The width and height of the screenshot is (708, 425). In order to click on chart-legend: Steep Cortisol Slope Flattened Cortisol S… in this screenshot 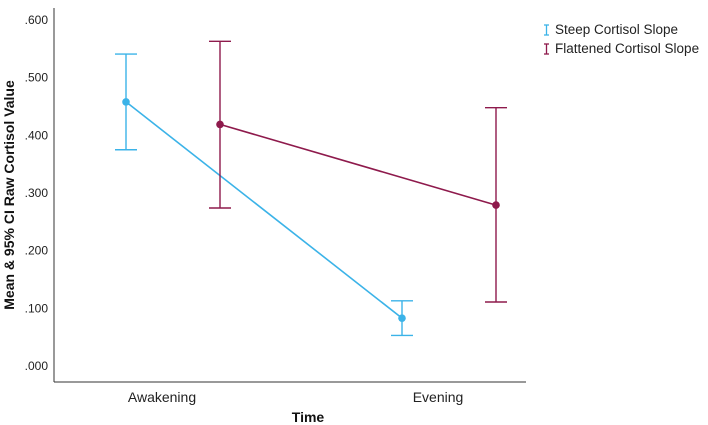, I will do `click(620, 39)`.